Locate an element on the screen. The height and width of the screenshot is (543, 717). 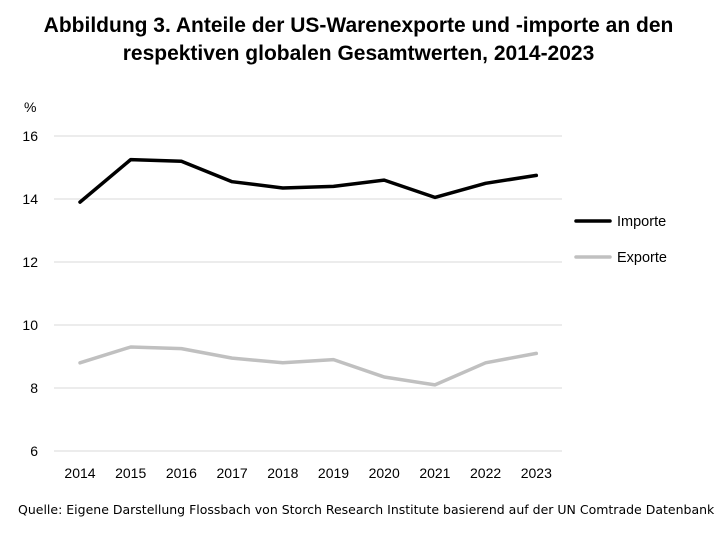
x-tick-label: 2016 is located at coordinates (181, 473).